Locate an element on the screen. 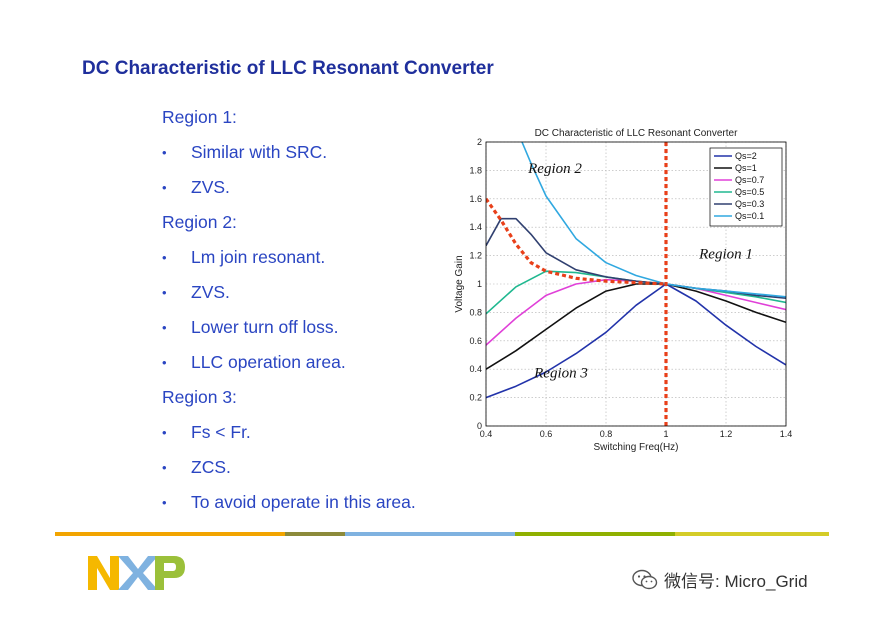 This screenshot has width=888, height=618. x-tick-label: 1.2 is located at coordinates (726, 434).